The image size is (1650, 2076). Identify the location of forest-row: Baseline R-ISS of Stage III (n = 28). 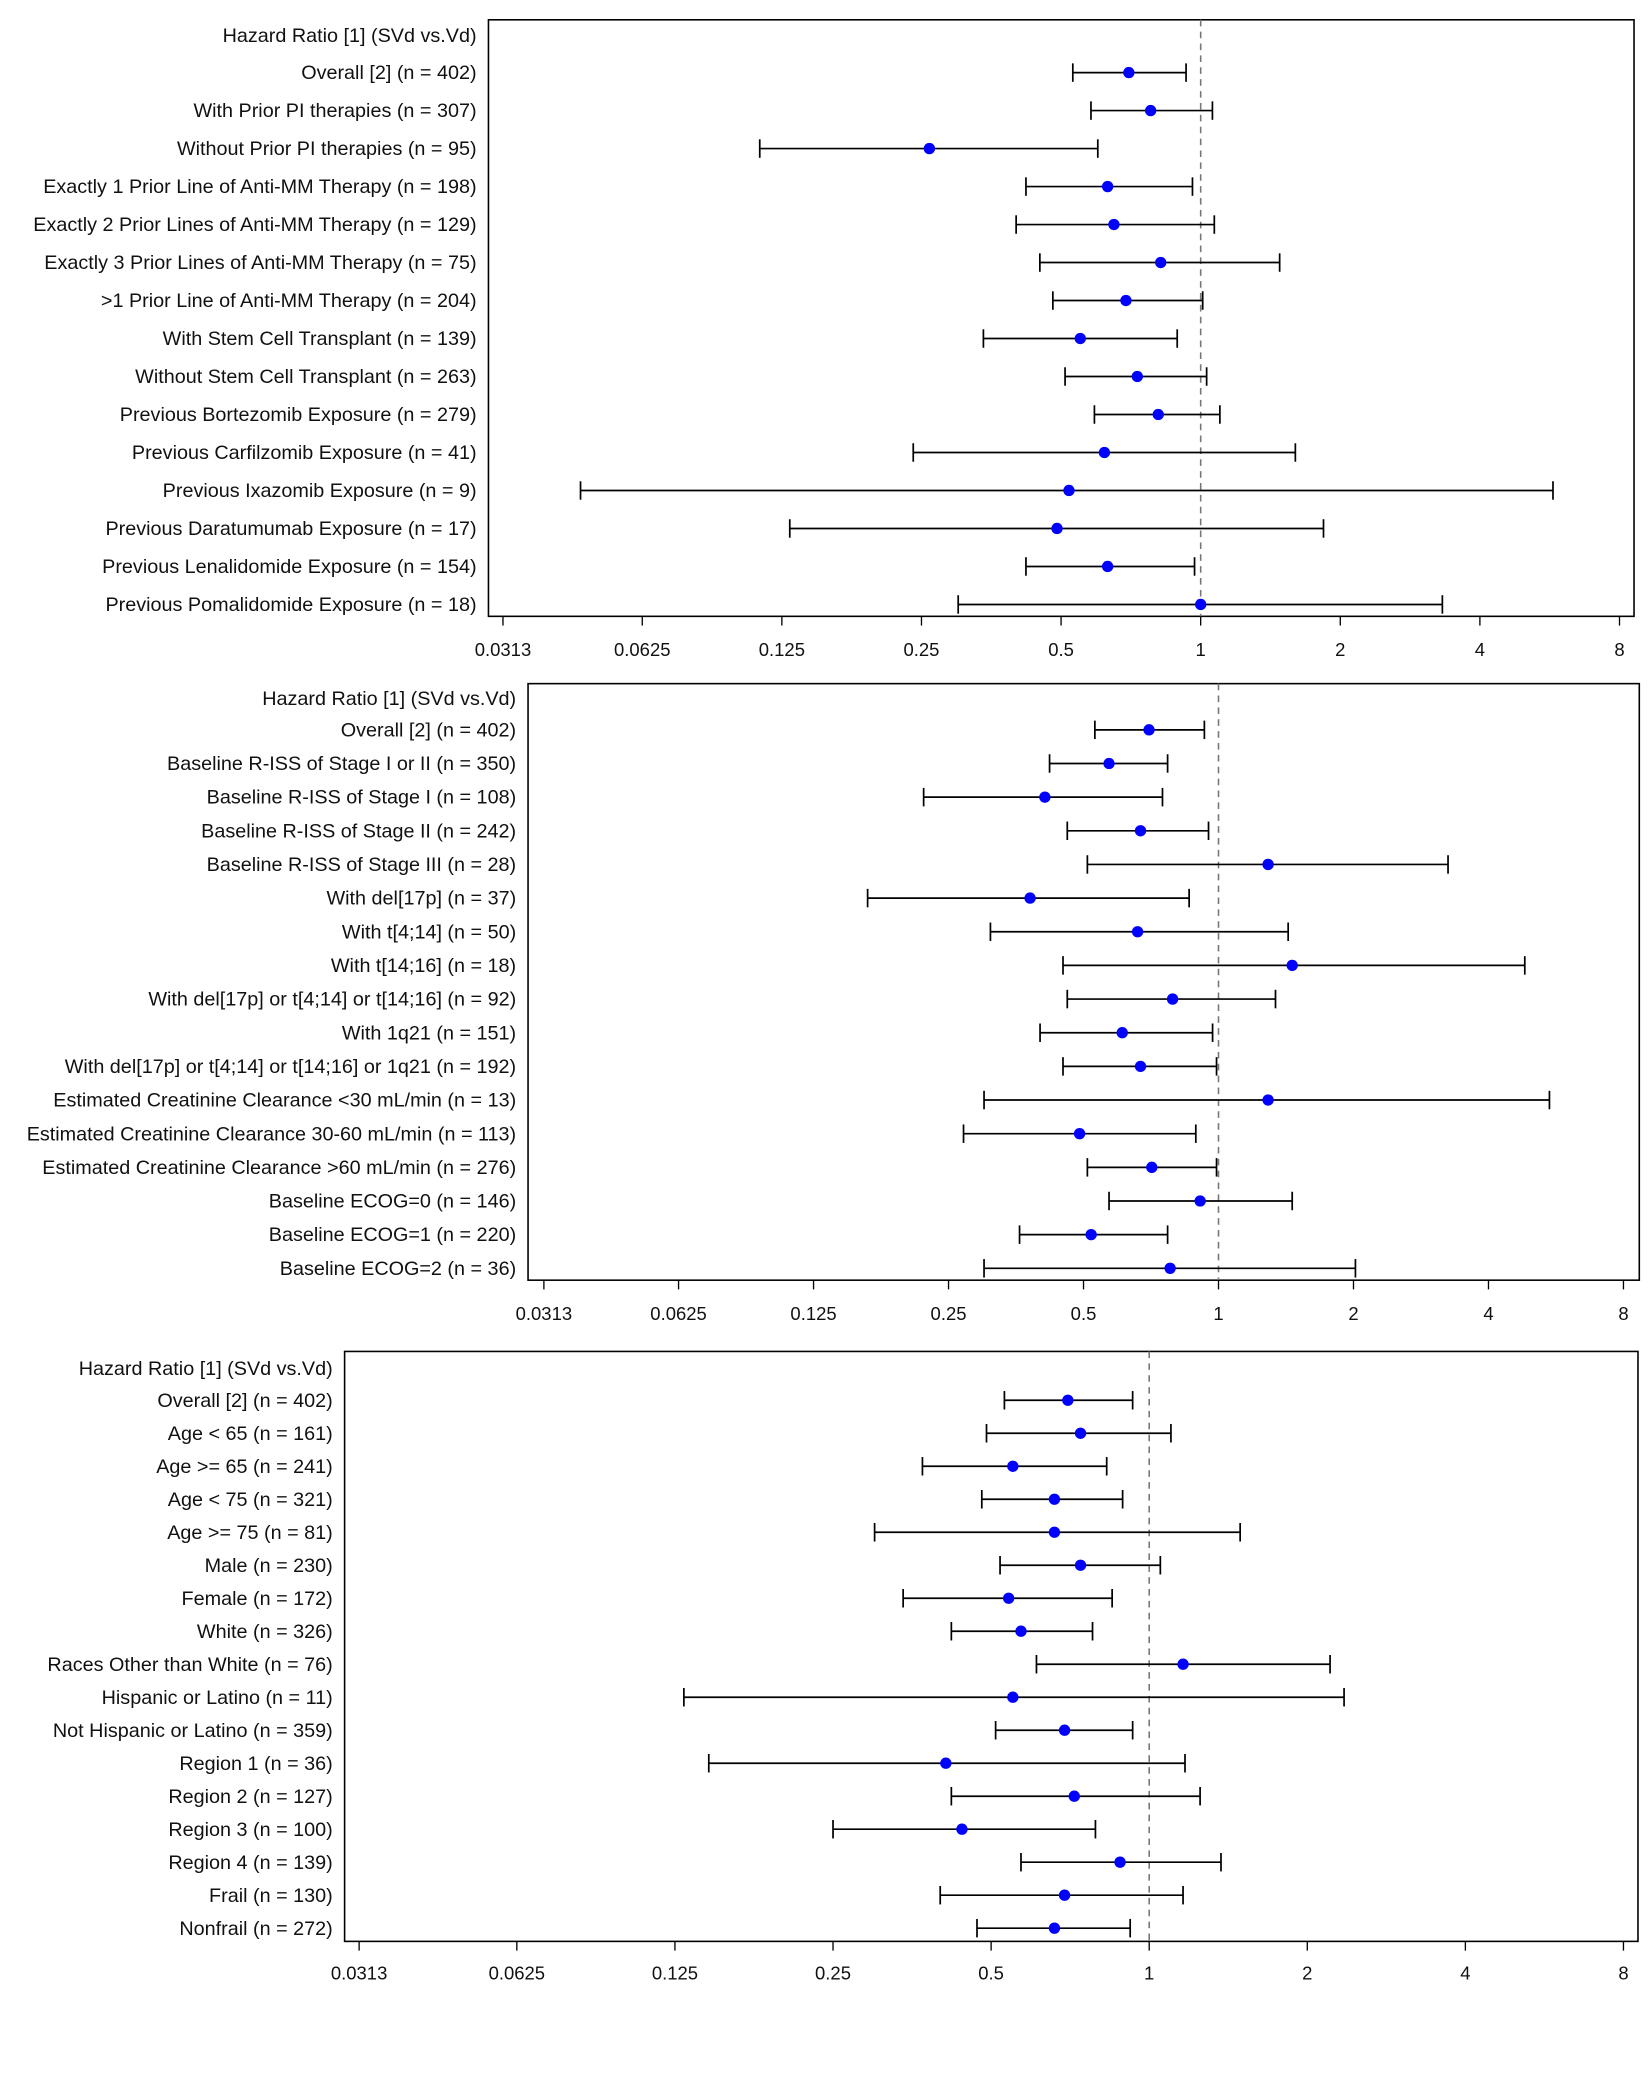
(828, 865).